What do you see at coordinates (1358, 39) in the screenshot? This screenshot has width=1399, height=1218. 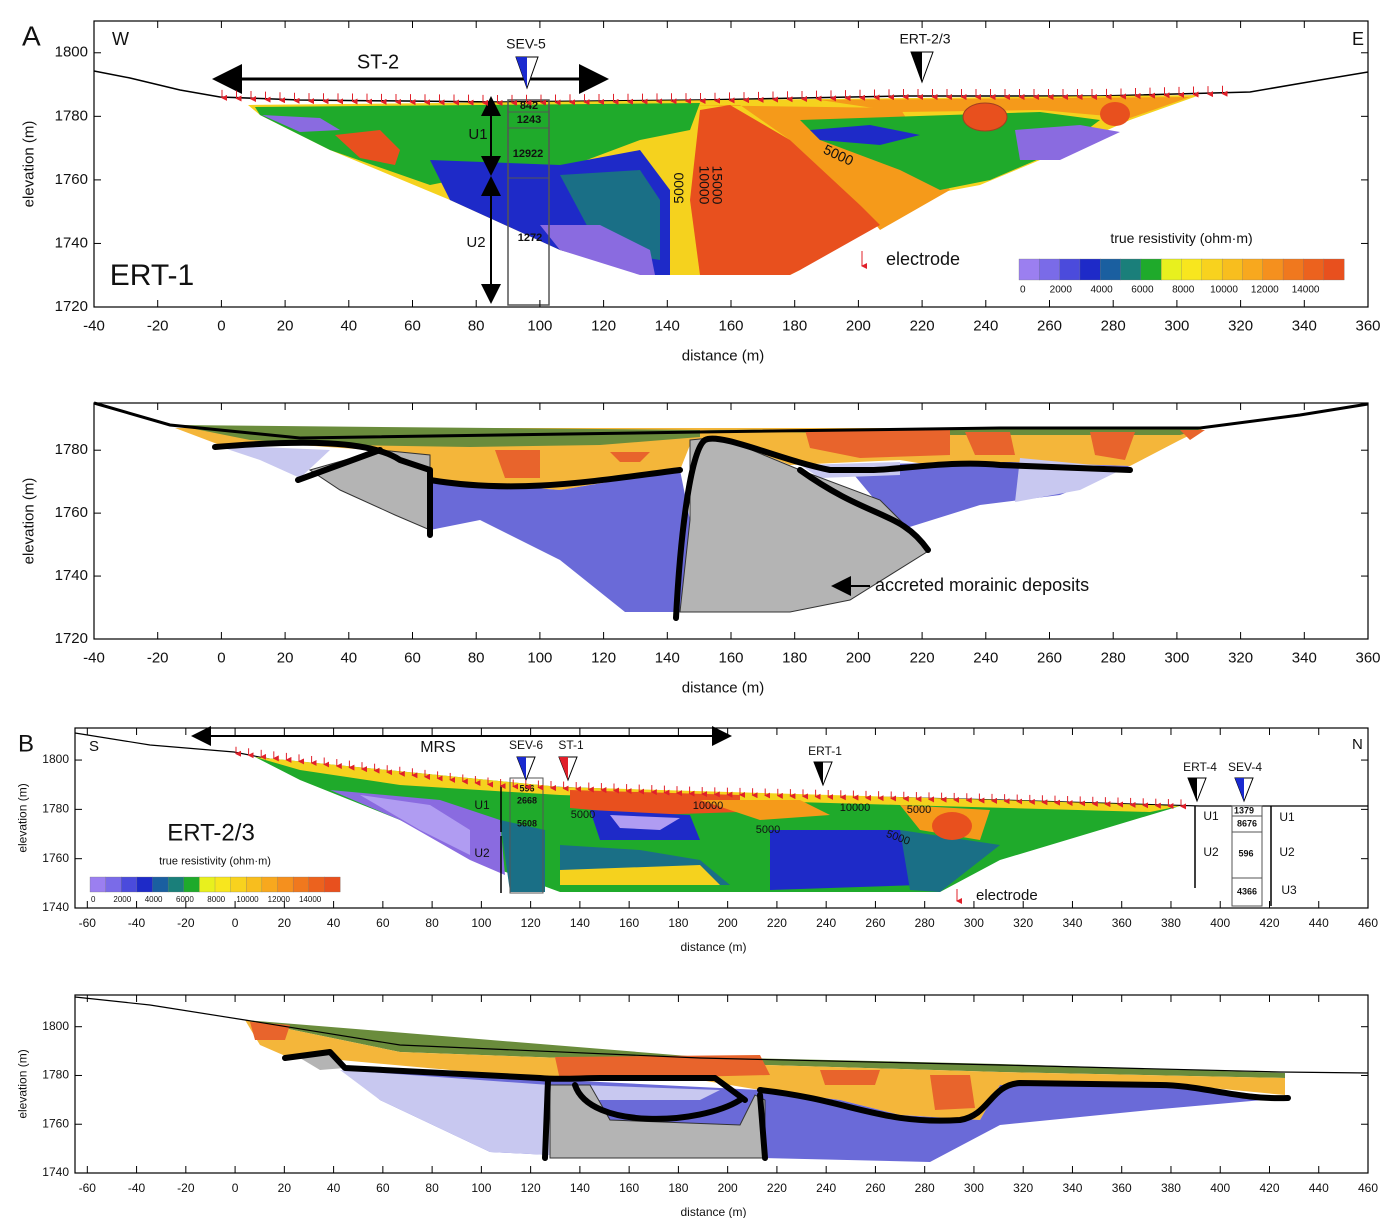 I see `direction-label: E` at bounding box center [1358, 39].